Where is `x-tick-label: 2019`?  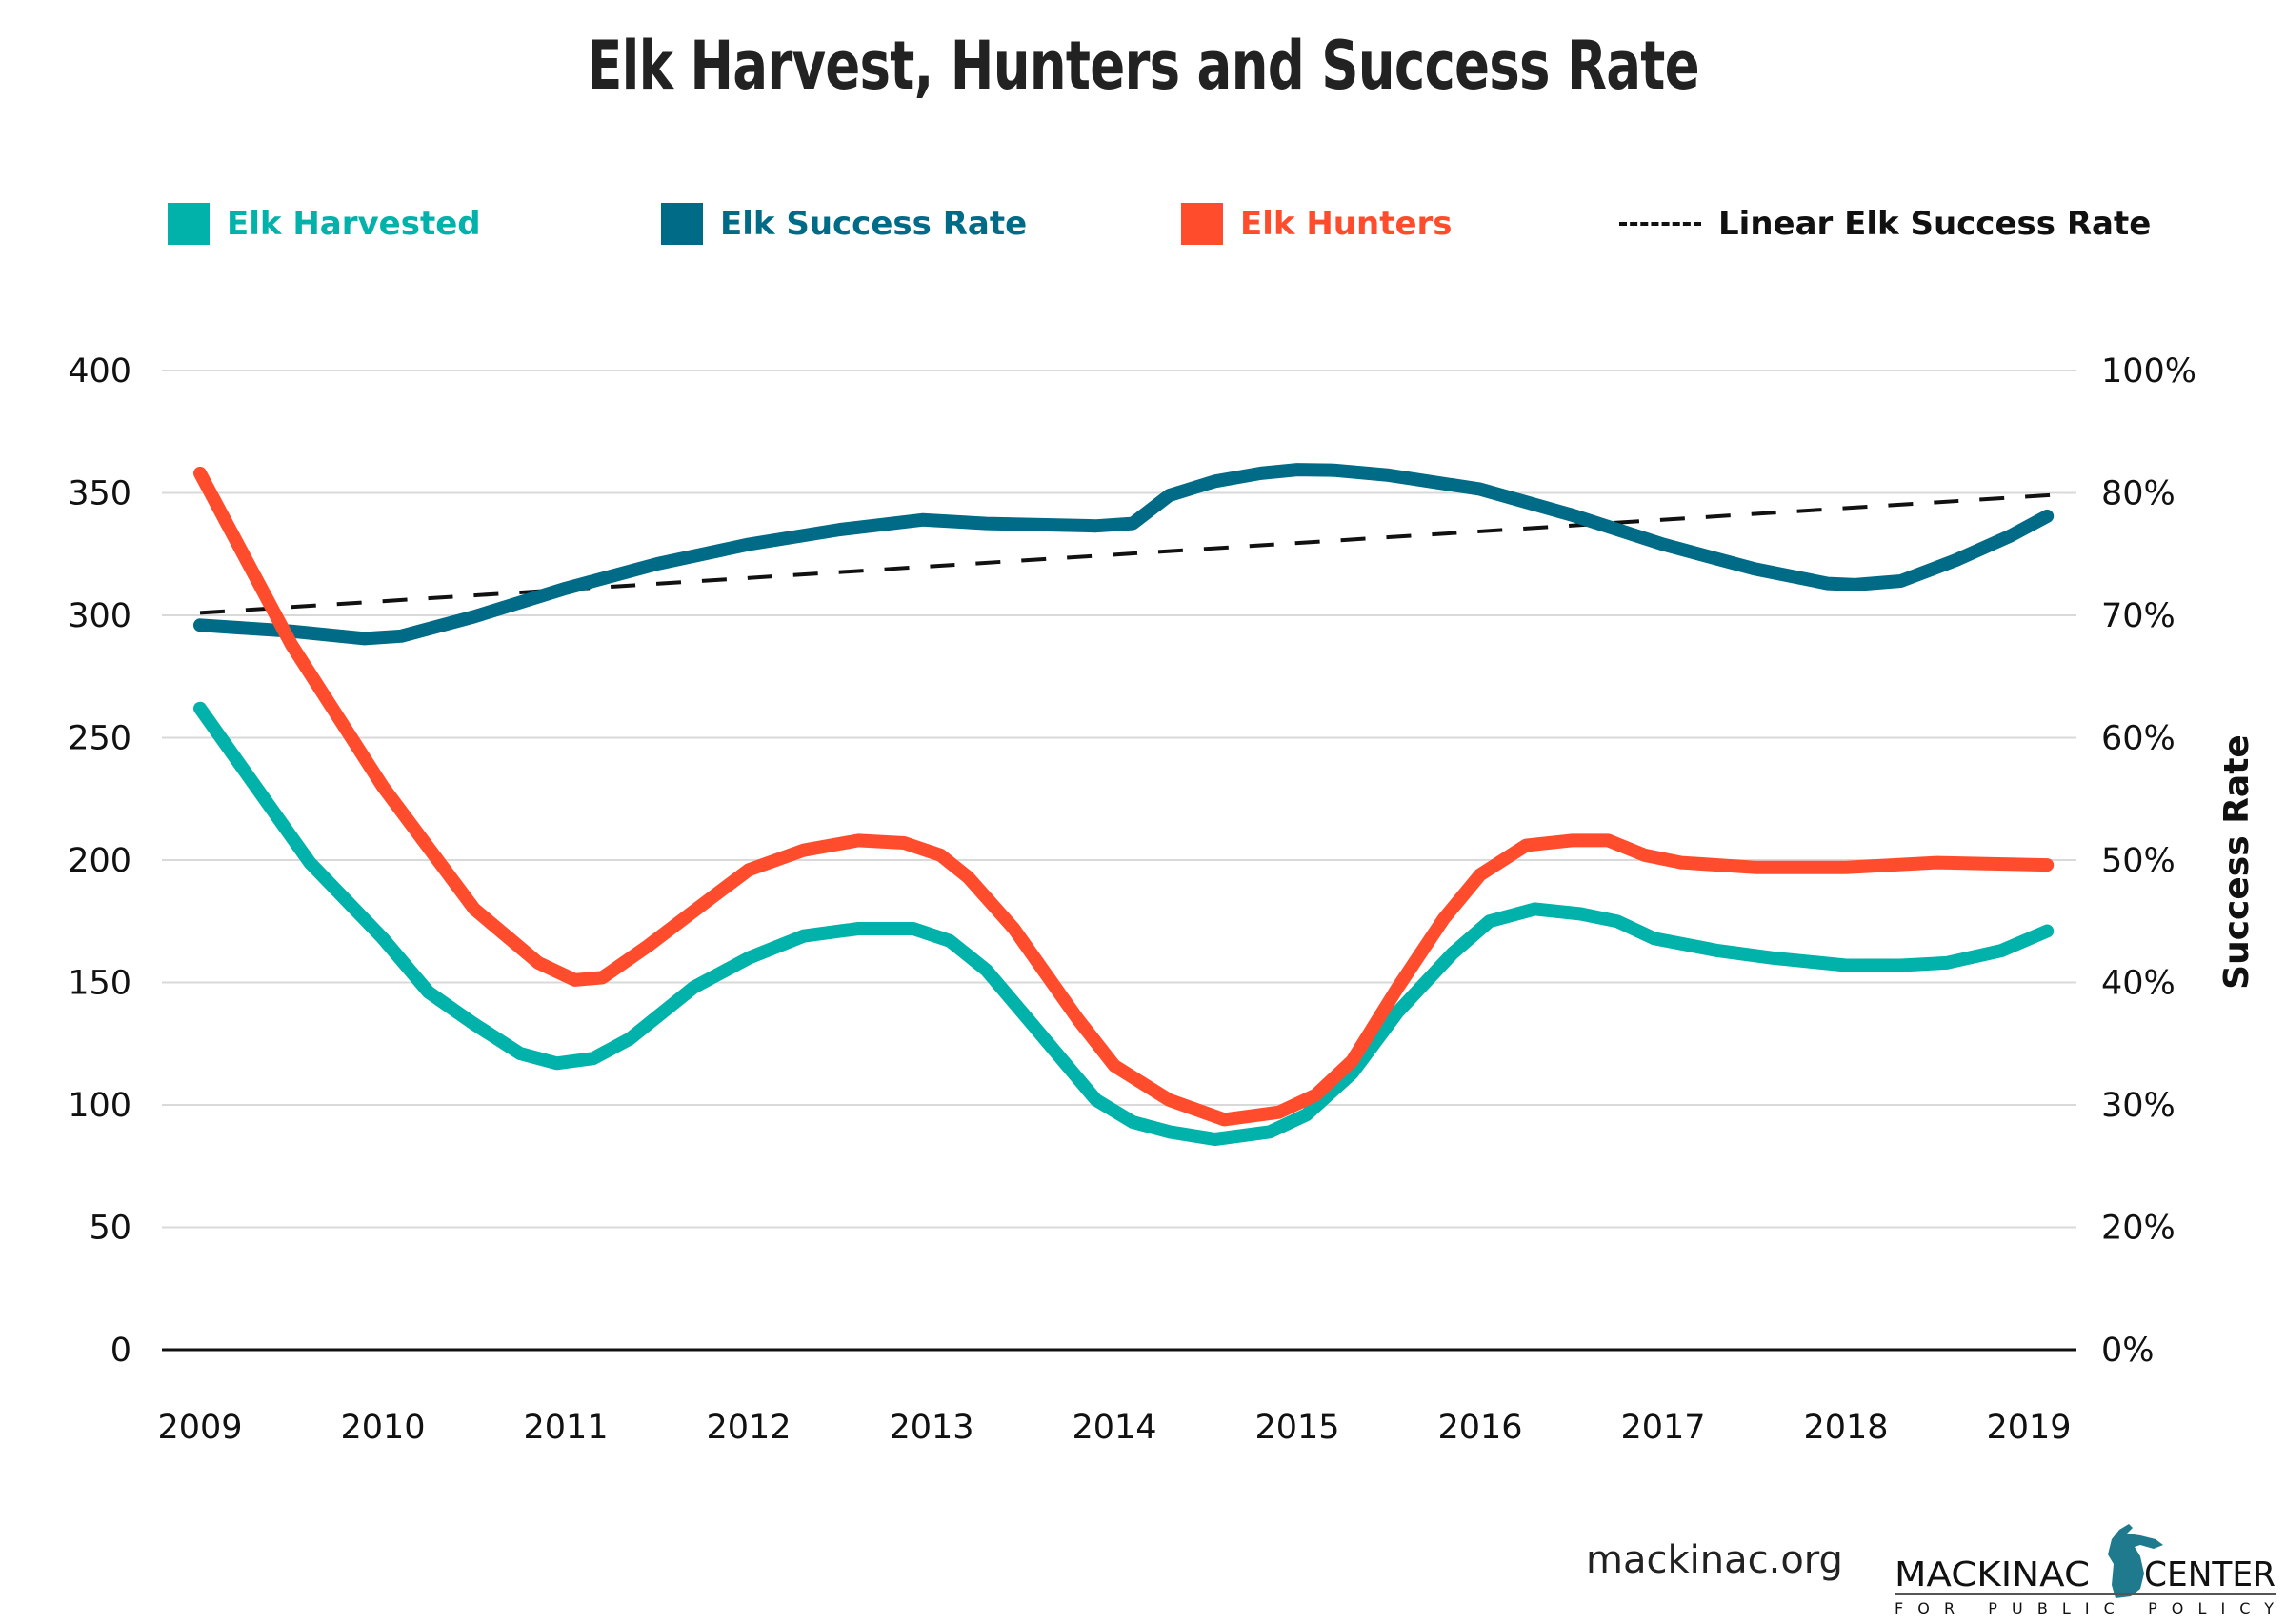 x-tick-label: 2019 is located at coordinates (2028, 1428).